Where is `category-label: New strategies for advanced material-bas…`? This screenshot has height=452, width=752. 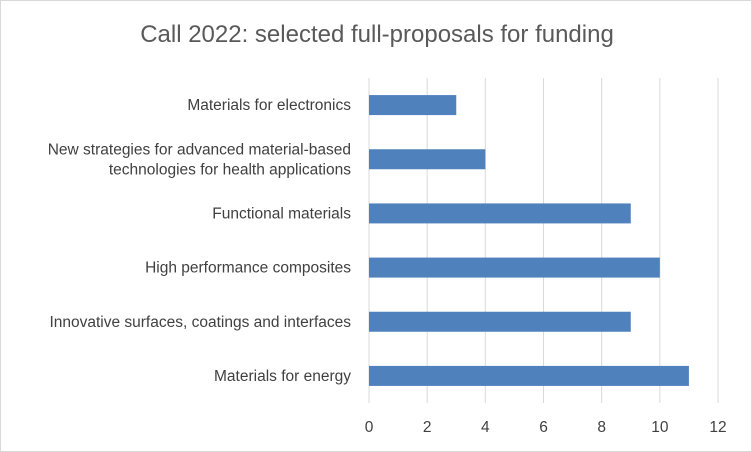
category-label: New strategies for advanced material-bas… is located at coordinates (199, 149).